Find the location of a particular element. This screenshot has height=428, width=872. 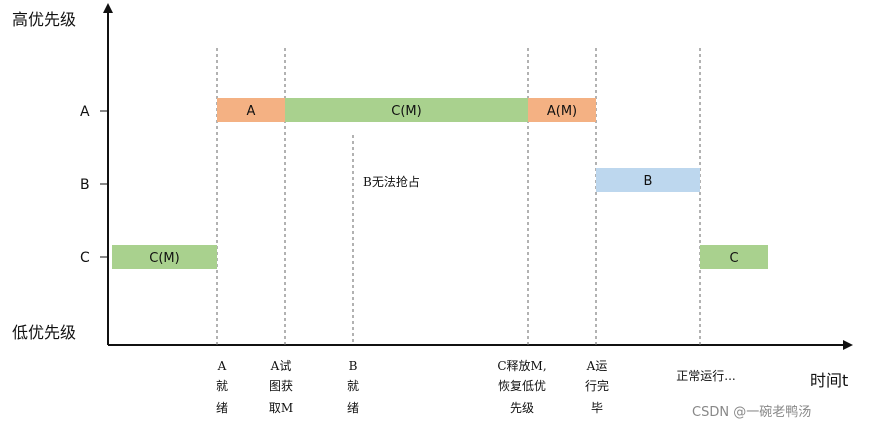

event-label-c-release: C释放M, 恢复低优 先级 is located at coordinates (521, 386).